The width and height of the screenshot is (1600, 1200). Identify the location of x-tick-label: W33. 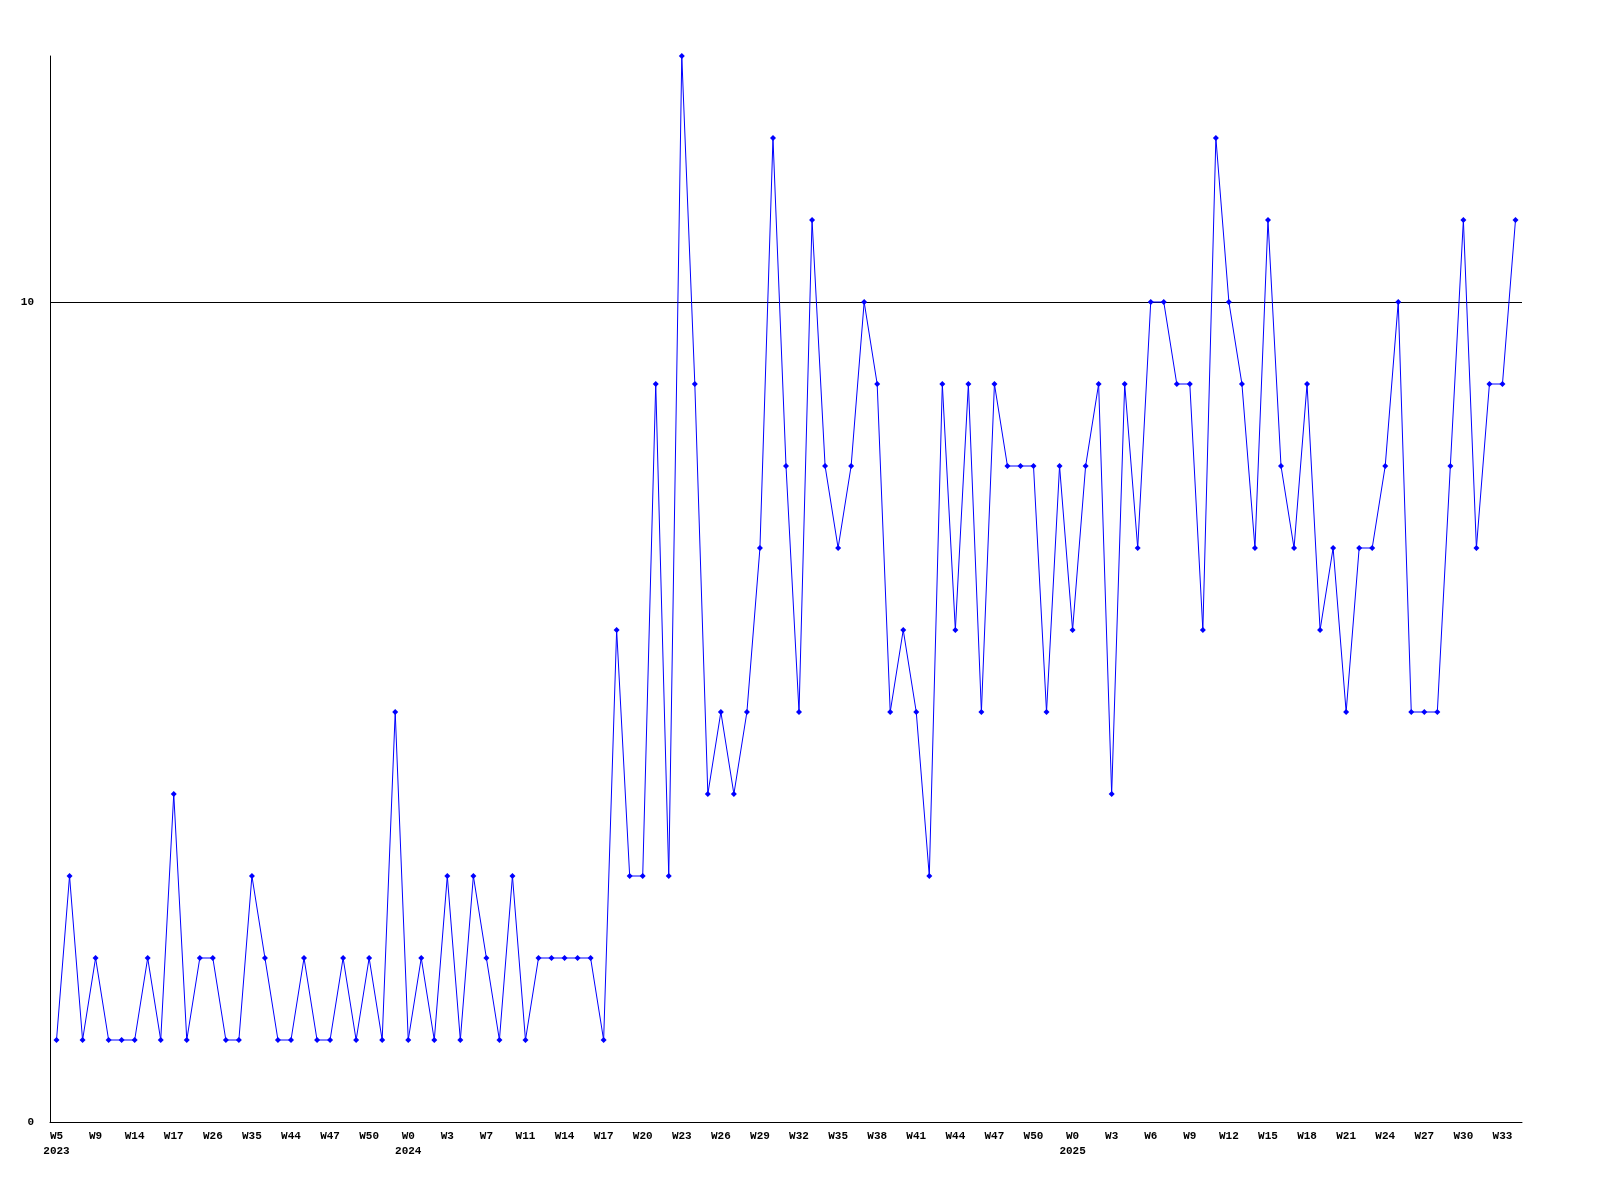
(1502, 1135).